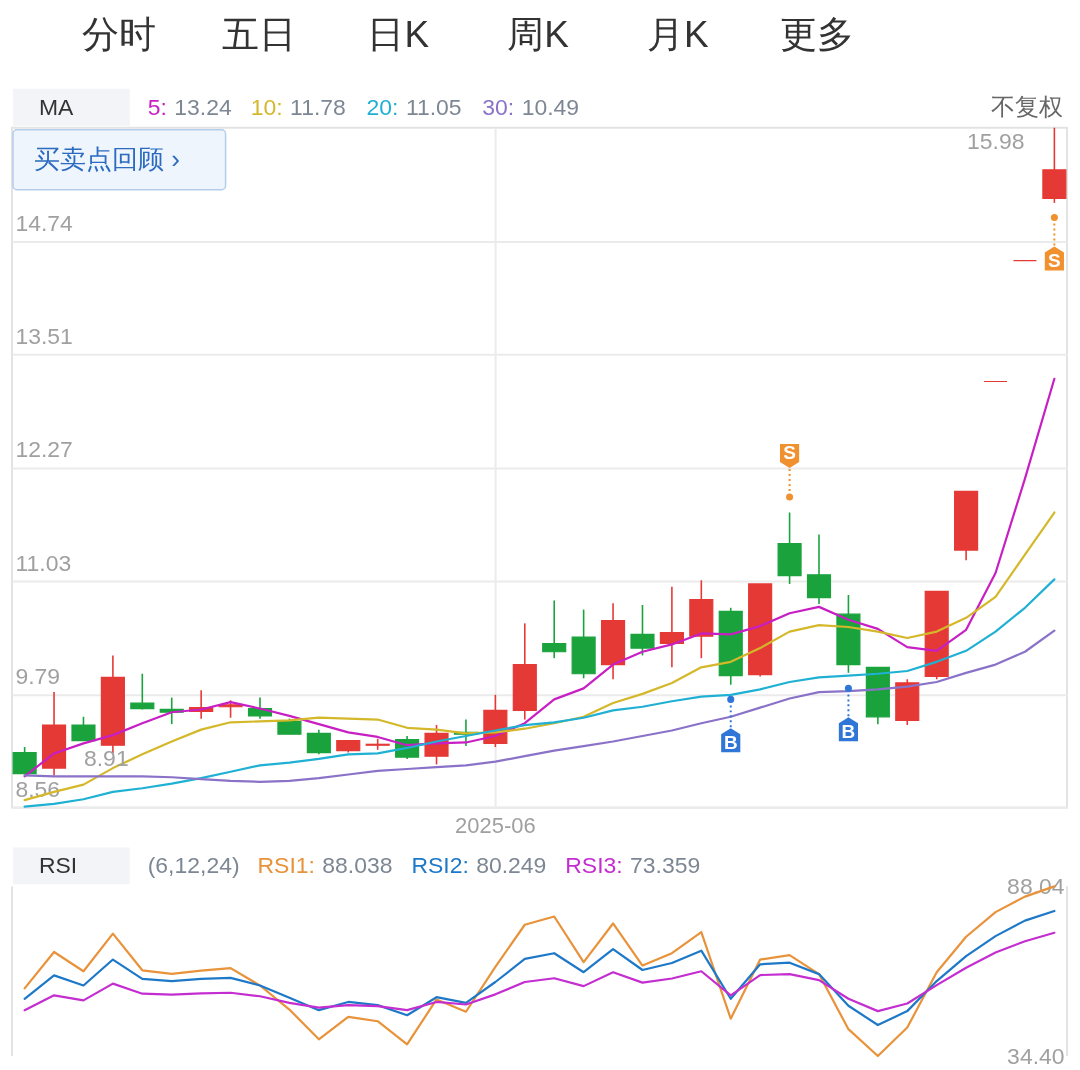 This screenshot has width=1080, height=1070. What do you see at coordinates (538, 34) in the screenshot?
I see `text: 周K` at bounding box center [538, 34].